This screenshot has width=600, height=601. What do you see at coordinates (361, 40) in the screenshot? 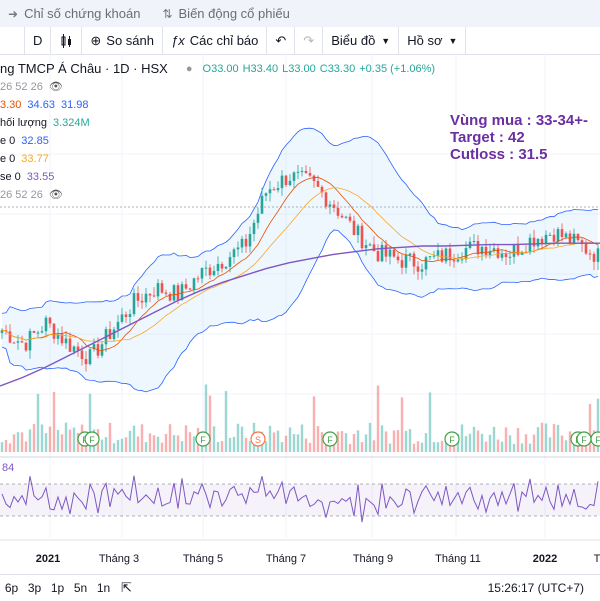
I see `chart-type-button: Biểu đồ ▼` at bounding box center [361, 40].